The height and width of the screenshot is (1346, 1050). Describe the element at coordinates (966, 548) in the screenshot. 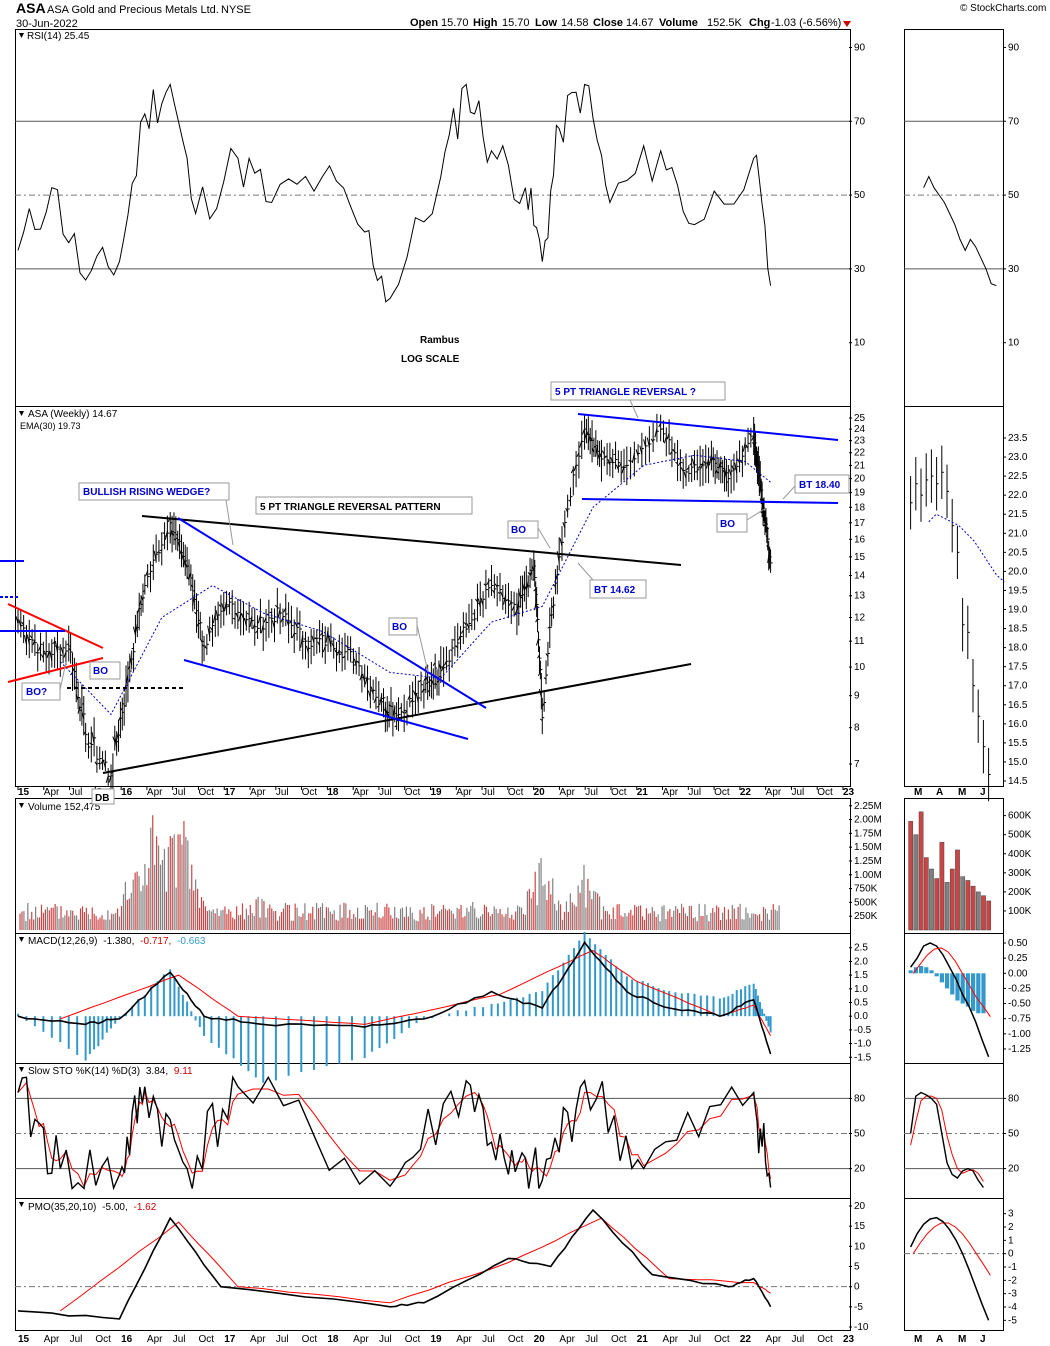

I see `ema-small-line` at that location.